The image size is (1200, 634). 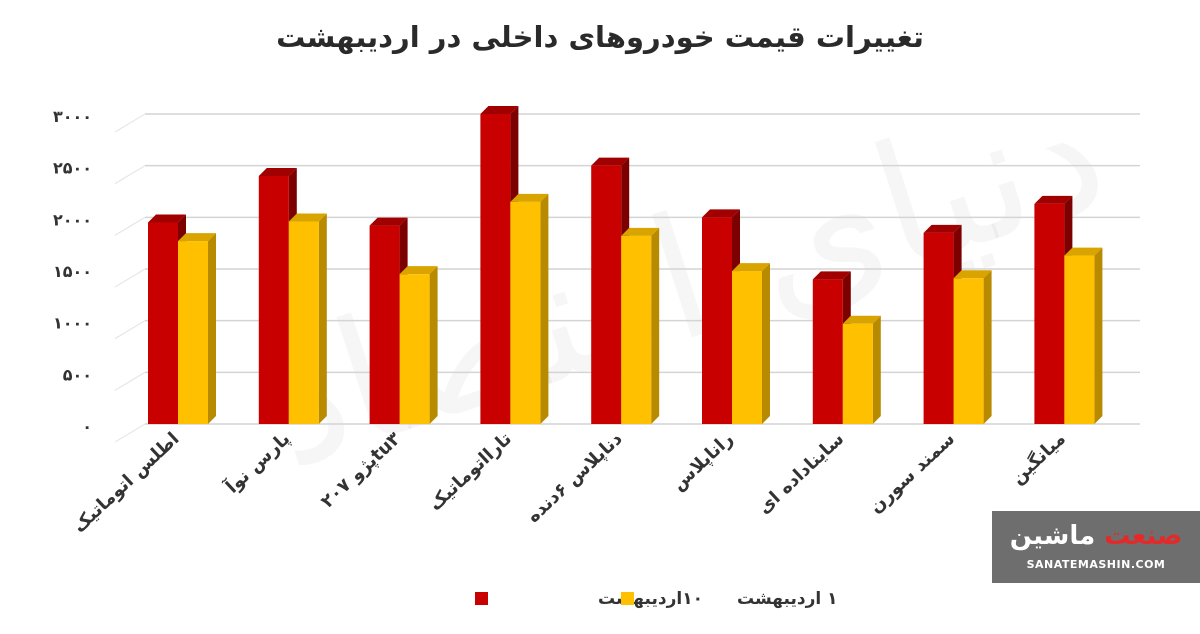 What do you see at coordinates (801, 473) in the screenshot?
I see `x-tick-label: سایناداده ای` at bounding box center [801, 473].